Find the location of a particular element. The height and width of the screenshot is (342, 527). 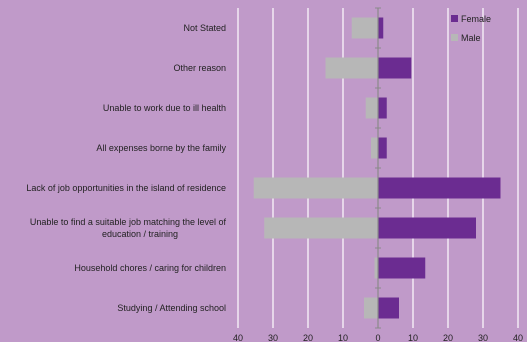

tick-labels: 40 30 20 10 0 10 20 30 40 is located at coordinates (378, 337).